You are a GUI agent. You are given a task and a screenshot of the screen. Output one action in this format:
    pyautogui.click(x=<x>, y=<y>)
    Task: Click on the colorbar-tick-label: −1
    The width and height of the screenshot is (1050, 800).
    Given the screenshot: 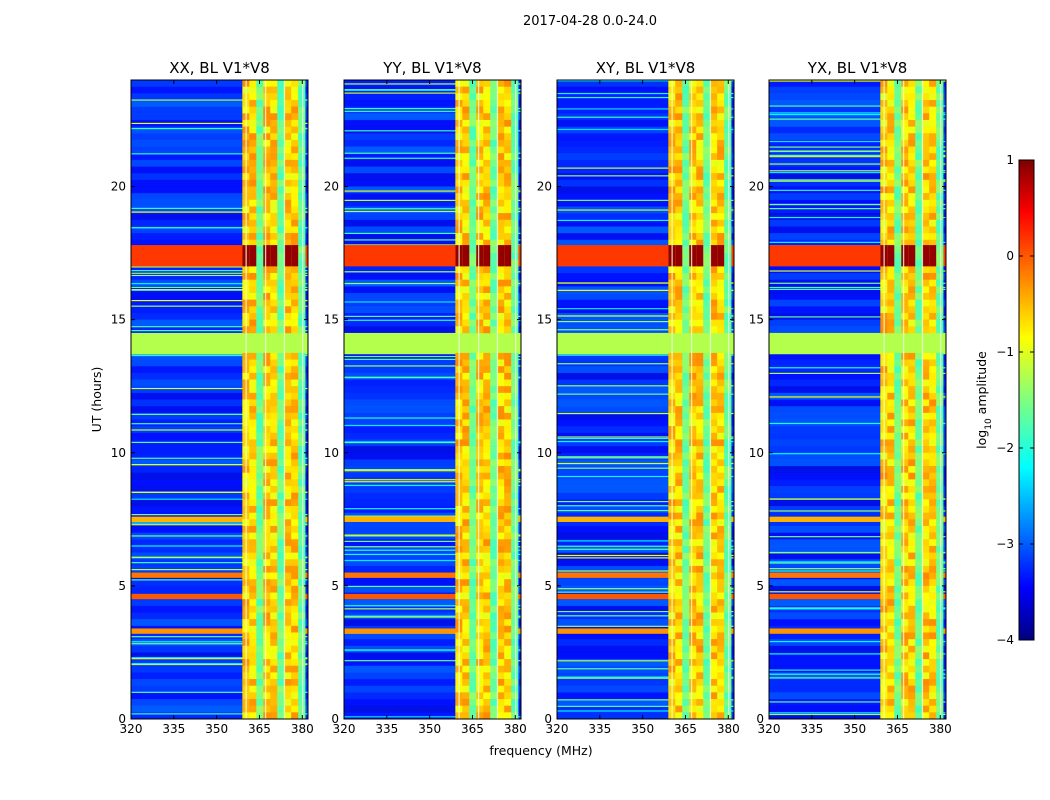 What is the action you would take?
    pyautogui.click(x=1005, y=352)
    